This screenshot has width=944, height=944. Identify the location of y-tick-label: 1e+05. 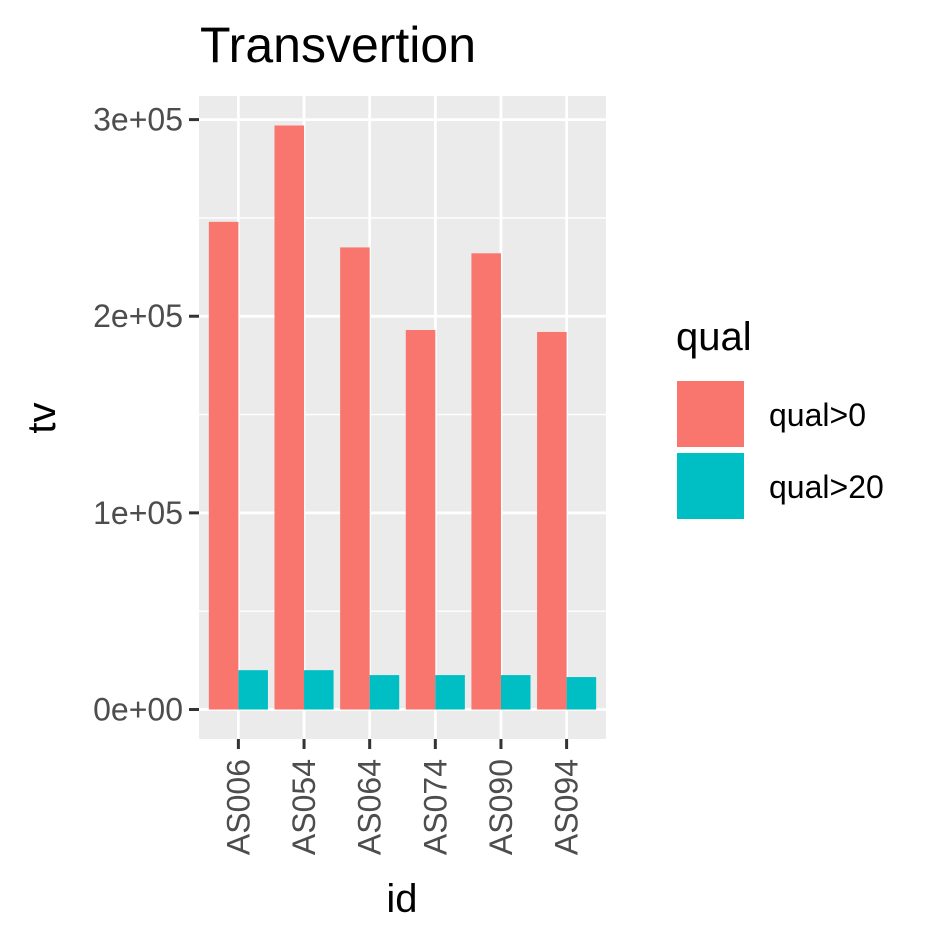
(138, 513).